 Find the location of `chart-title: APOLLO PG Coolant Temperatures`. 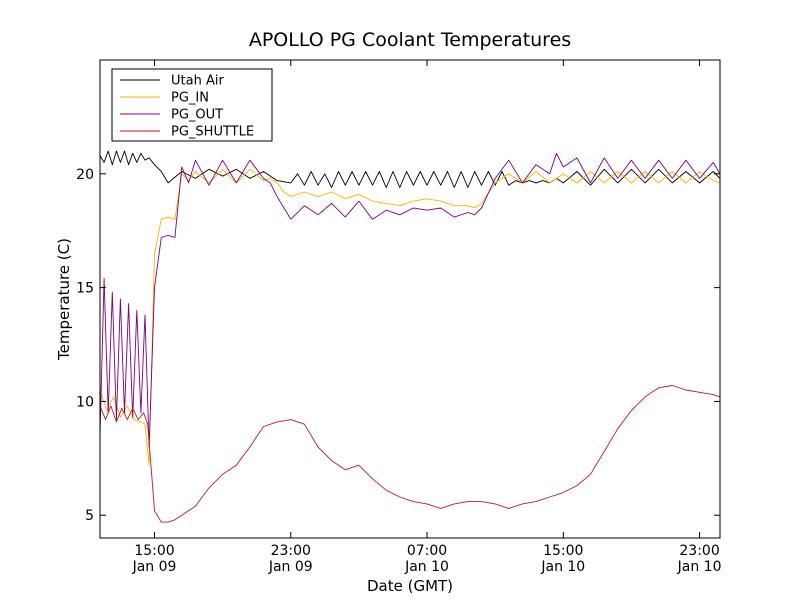

chart-title: APOLLO PG Coolant Temperatures is located at coordinates (410, 40).